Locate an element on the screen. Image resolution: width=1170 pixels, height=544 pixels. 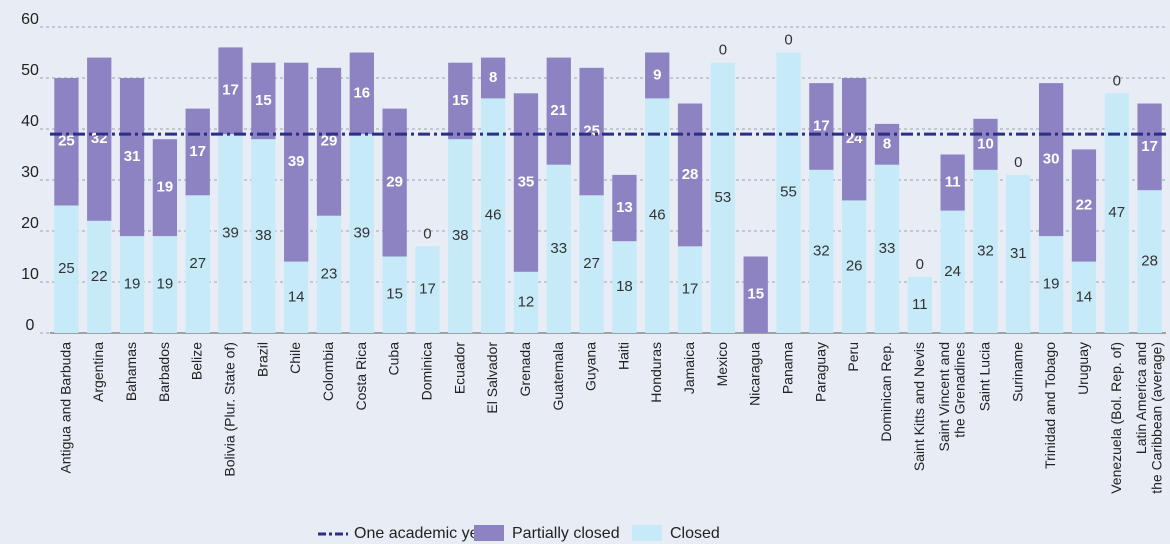
data-label: 10 is located at coordinates (985, 143).